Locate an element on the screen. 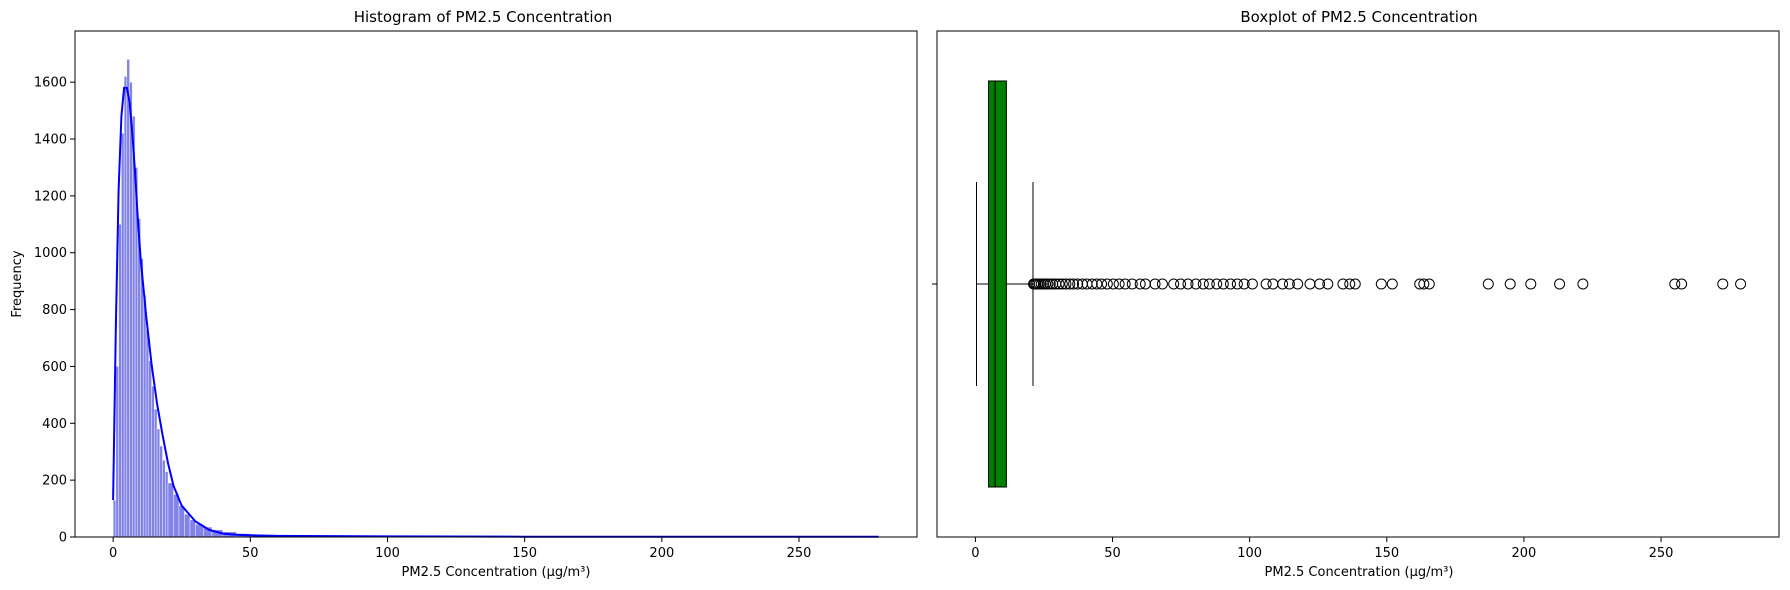 The image size is (1790, 590). histogram-x-ticks: 0 50 100 150 200 250 is located at coordinates (460, 549).